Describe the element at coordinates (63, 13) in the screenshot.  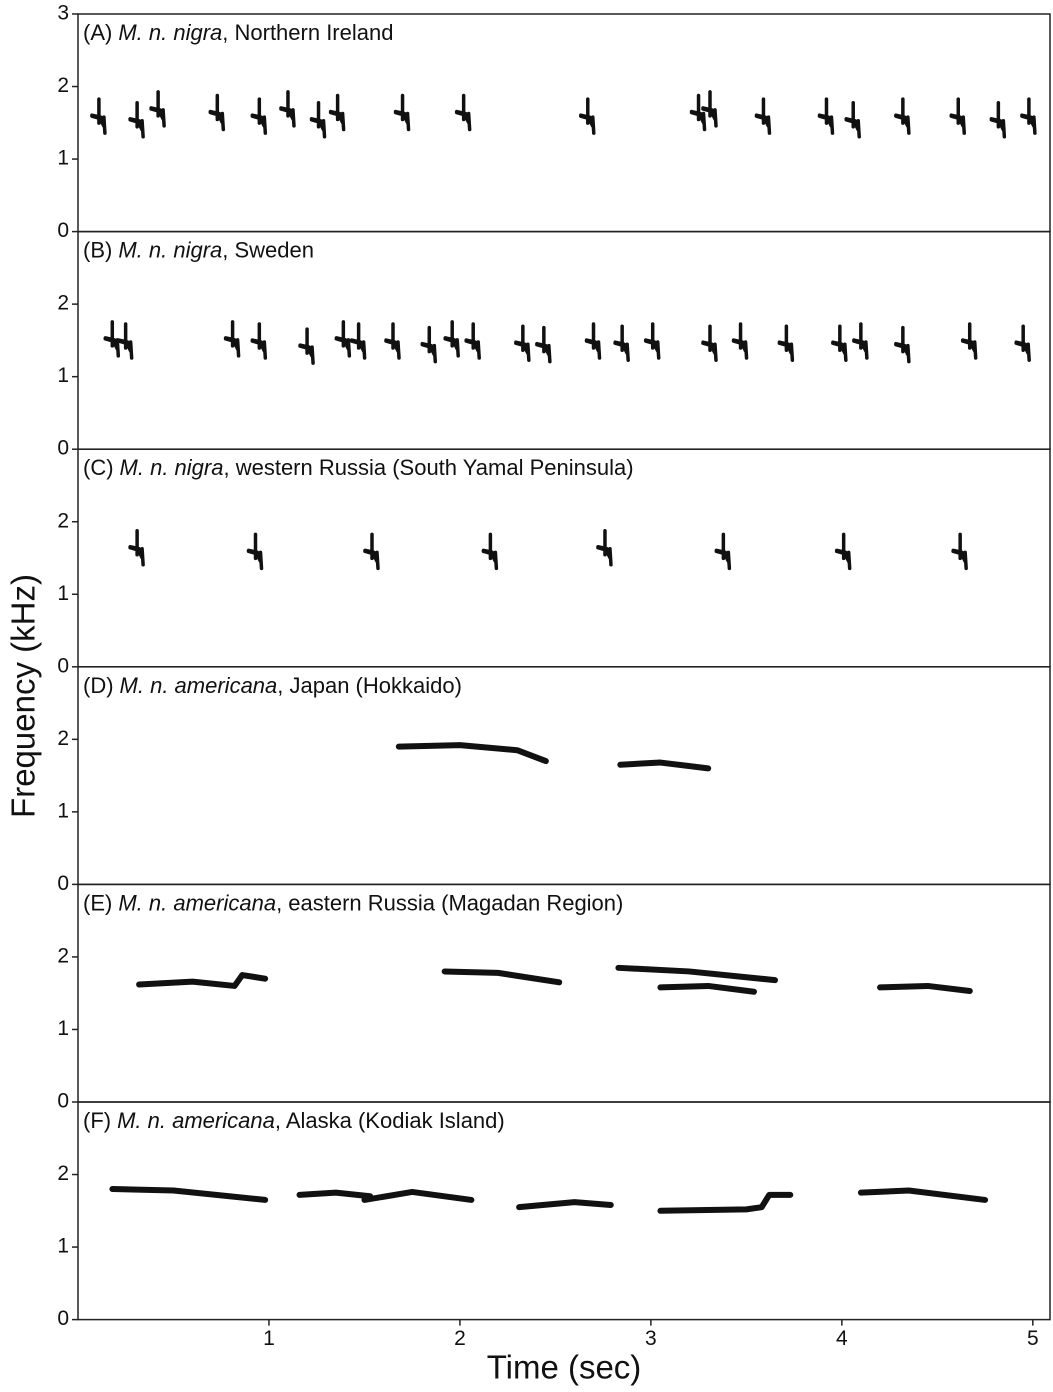
I see `y-tick-label: 3` at that location.